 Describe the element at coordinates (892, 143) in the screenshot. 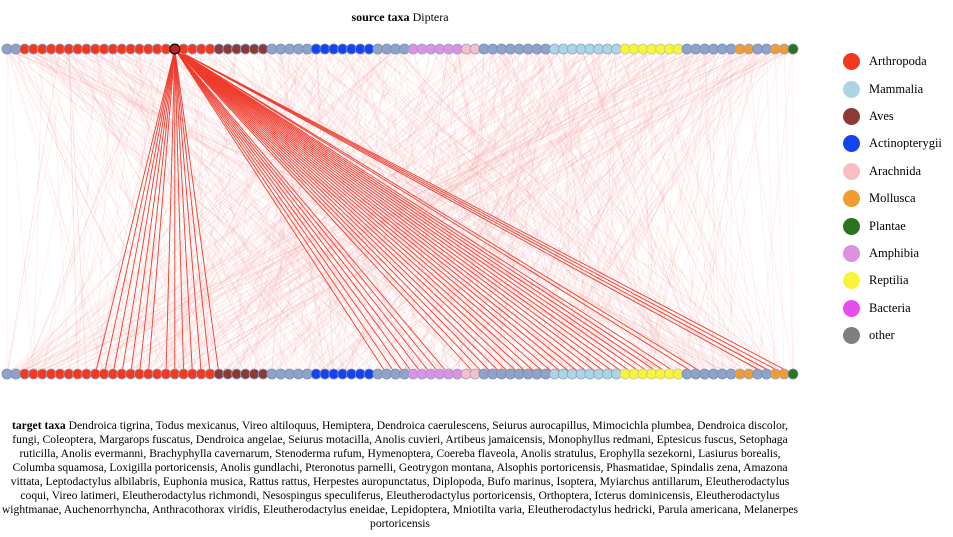

I see `legend-item-actinopterygii: Actinopterygii` at that location.